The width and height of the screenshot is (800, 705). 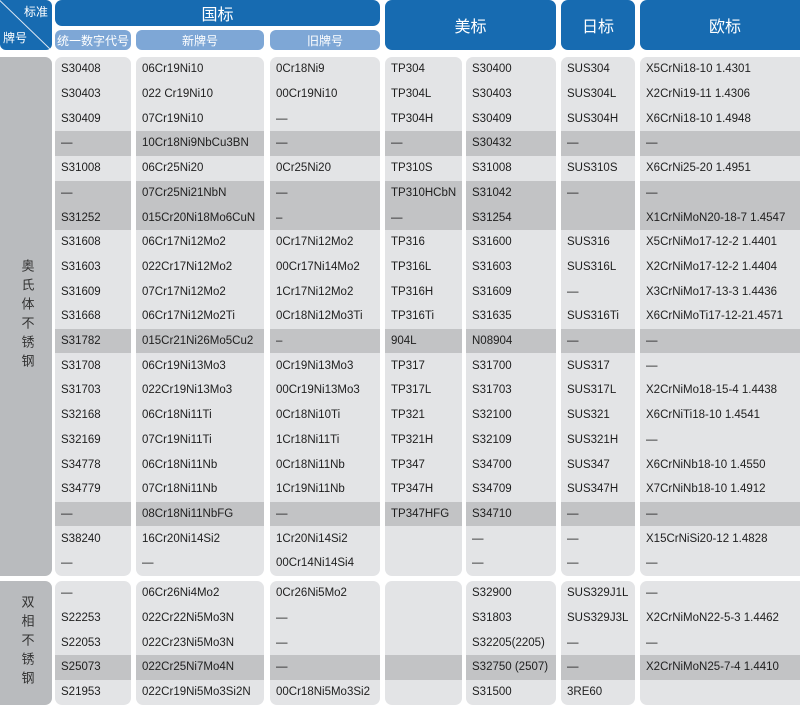 What do you see at coordinates (492, 365) in the screenshot?
I see `table-cell: S31700` at bounding box center [492, 365].